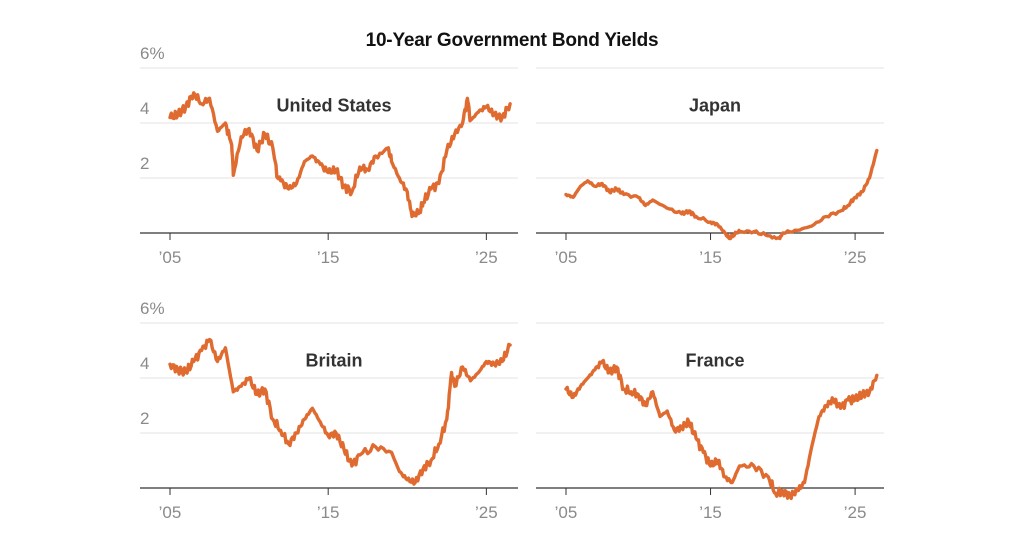 The image size is (1024, 535). I want to click on panel-japan: ’05 ’15 ’25 Japan, so click(710, 167).